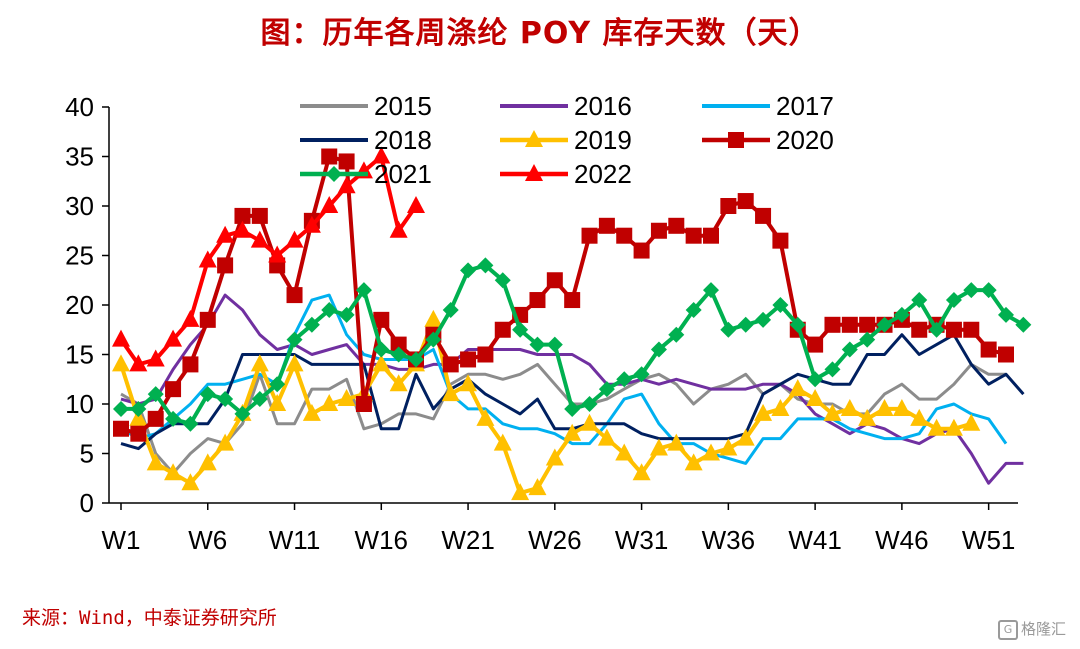 The height and width of the screenshot is (649, 1080). Describe the element at coordinates (79, 157) in the screenshot. I see `y-tick-label: 35` at that location.